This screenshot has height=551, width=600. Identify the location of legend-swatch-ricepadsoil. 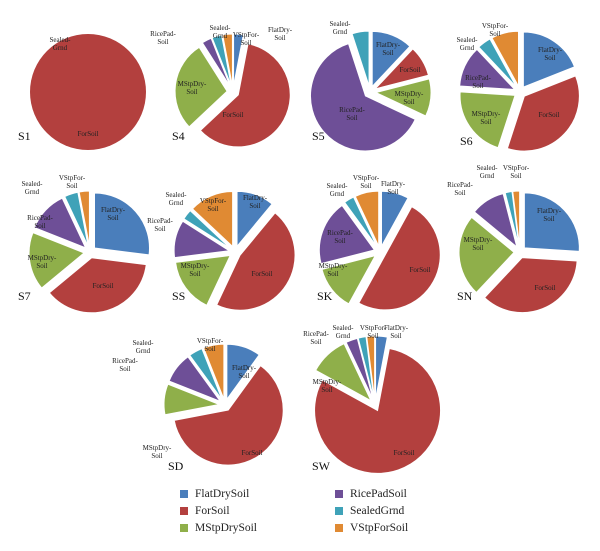
(339, 494).